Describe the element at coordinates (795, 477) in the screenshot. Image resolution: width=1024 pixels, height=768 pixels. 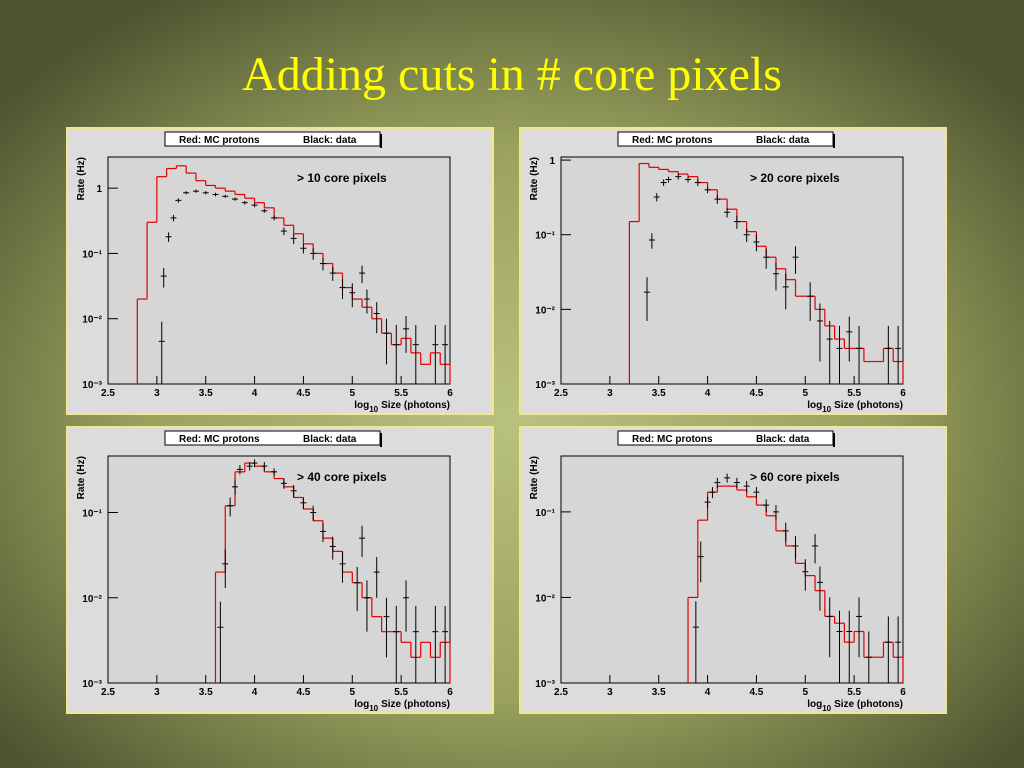
I see `annotation: > 60 core pixels` at that location.